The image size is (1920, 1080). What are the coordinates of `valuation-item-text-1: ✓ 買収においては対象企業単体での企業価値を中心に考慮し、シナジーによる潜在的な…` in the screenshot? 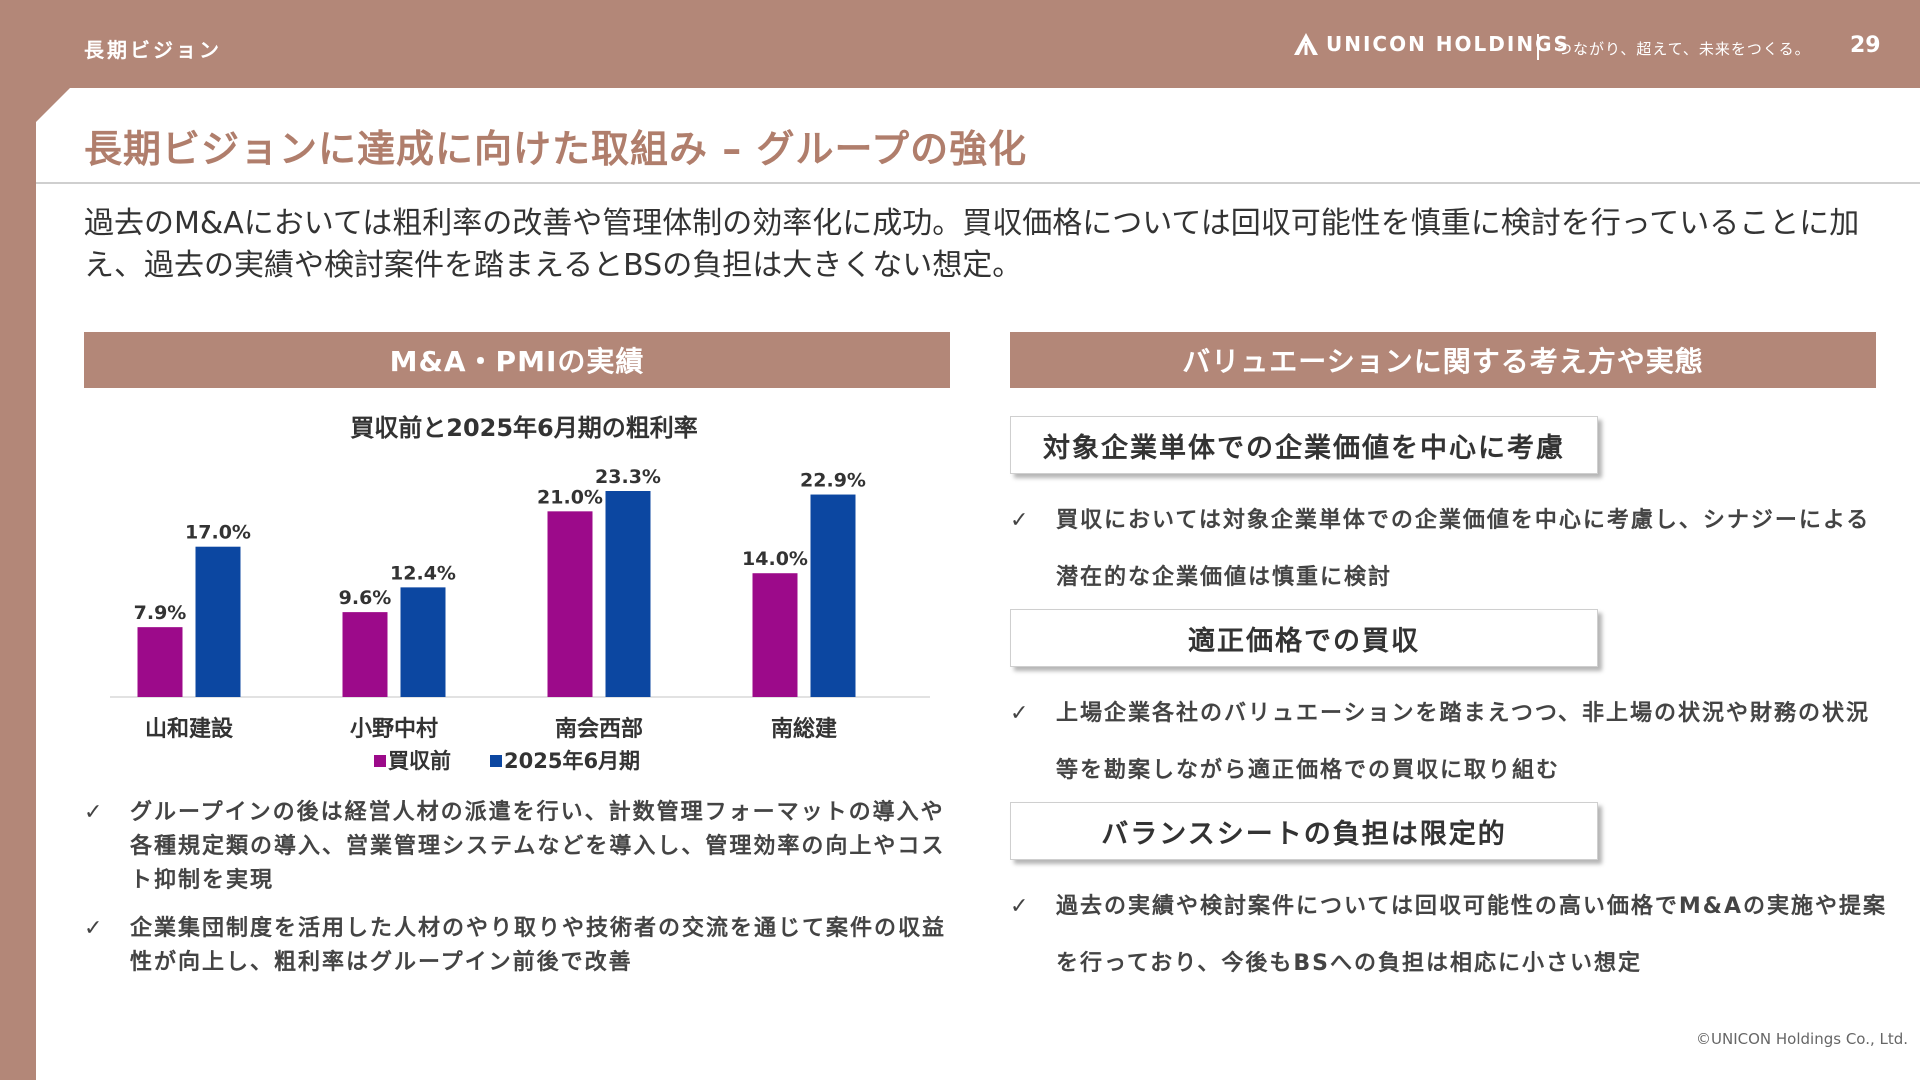 It's located at (1450, 549).